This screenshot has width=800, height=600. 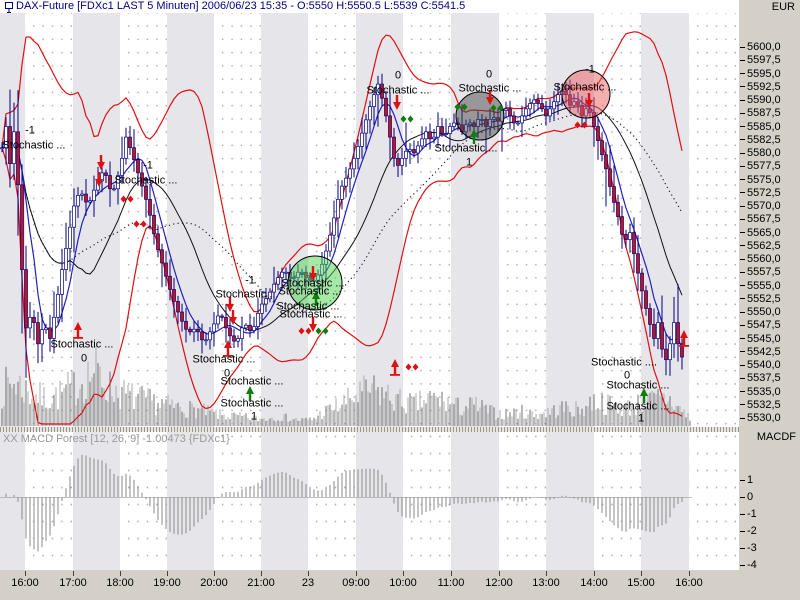 I want to click on time-tick-label: 10:00, so click(x=403, y=583).